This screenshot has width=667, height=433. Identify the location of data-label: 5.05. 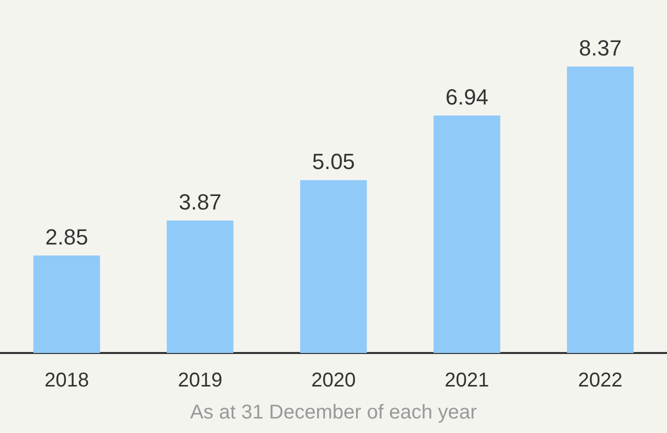
(333, 161).